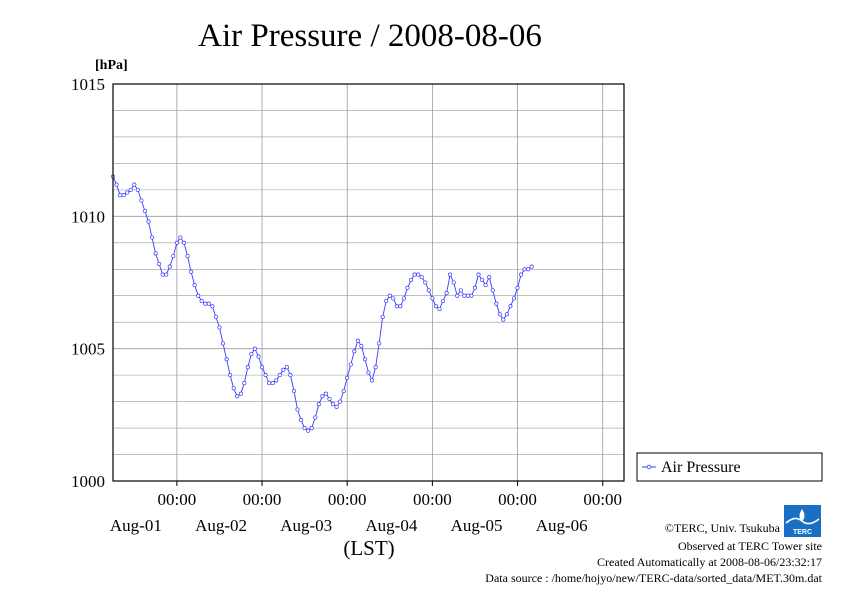 This screenshot has height=595, width=842. I want to click on y-tick-label: 1010, so click(88, 216).